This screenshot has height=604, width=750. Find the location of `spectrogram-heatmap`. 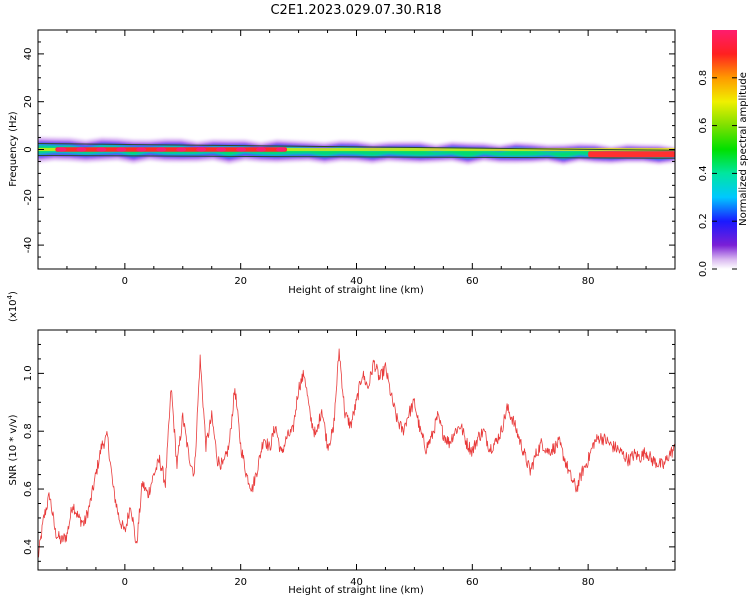

spectrogram-heatmap is located at coordinates (356, 150).